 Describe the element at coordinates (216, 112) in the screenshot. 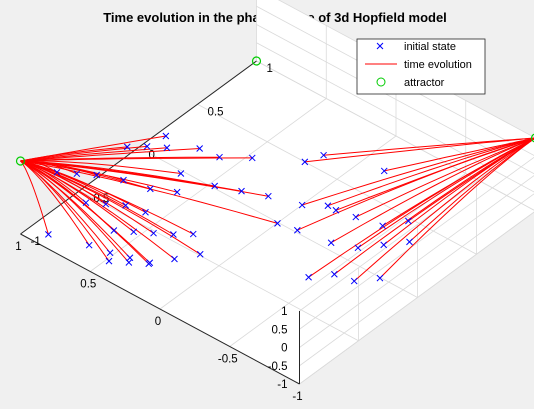

I see `y-tick-label: 0.5` at that location.